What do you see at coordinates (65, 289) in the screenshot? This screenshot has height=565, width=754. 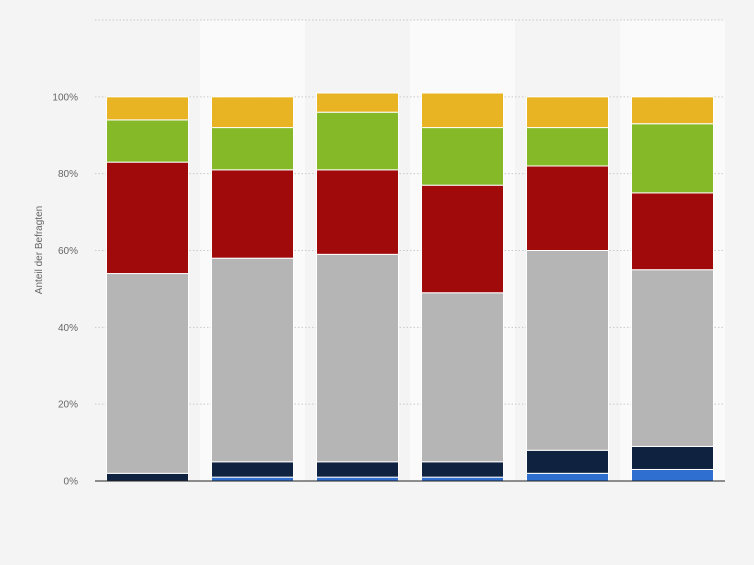 I see `y-tick-labels: 0% 20% 40% 60% 80% 100%` at bounding box center [65, 289].